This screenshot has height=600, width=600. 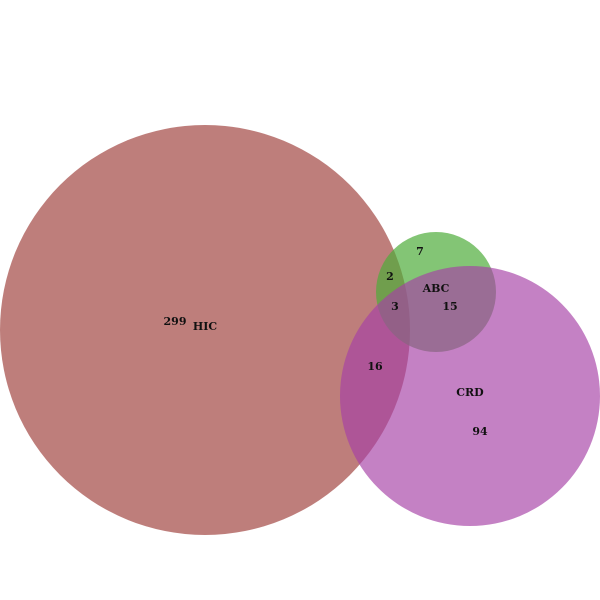 I want to click on count-abc-only: 7, so click(x=420, y=251).